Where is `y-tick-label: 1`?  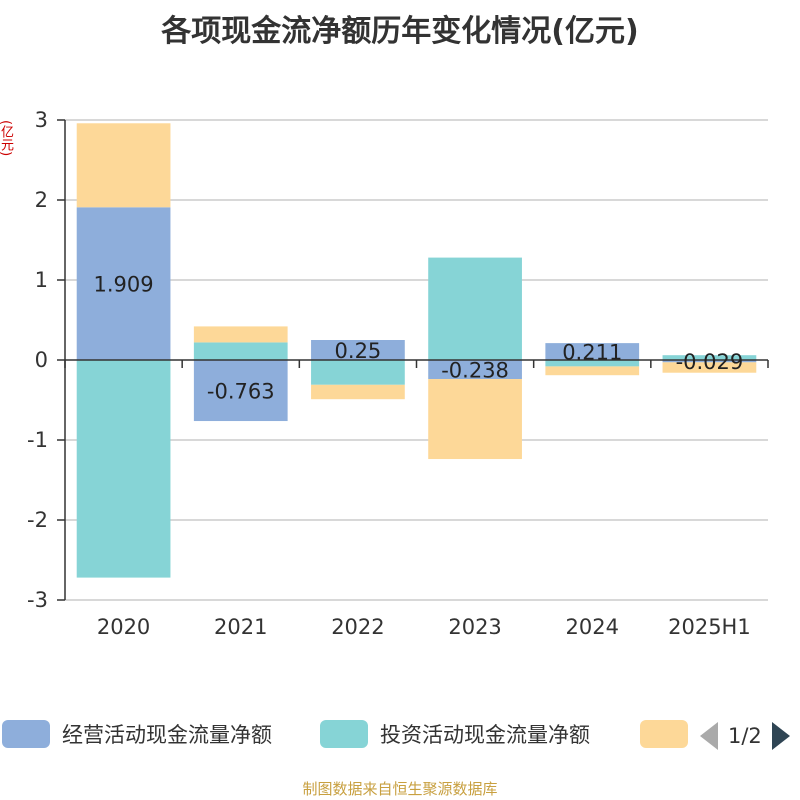 y-tick-label: 1 is located at coordinates (41, 280).